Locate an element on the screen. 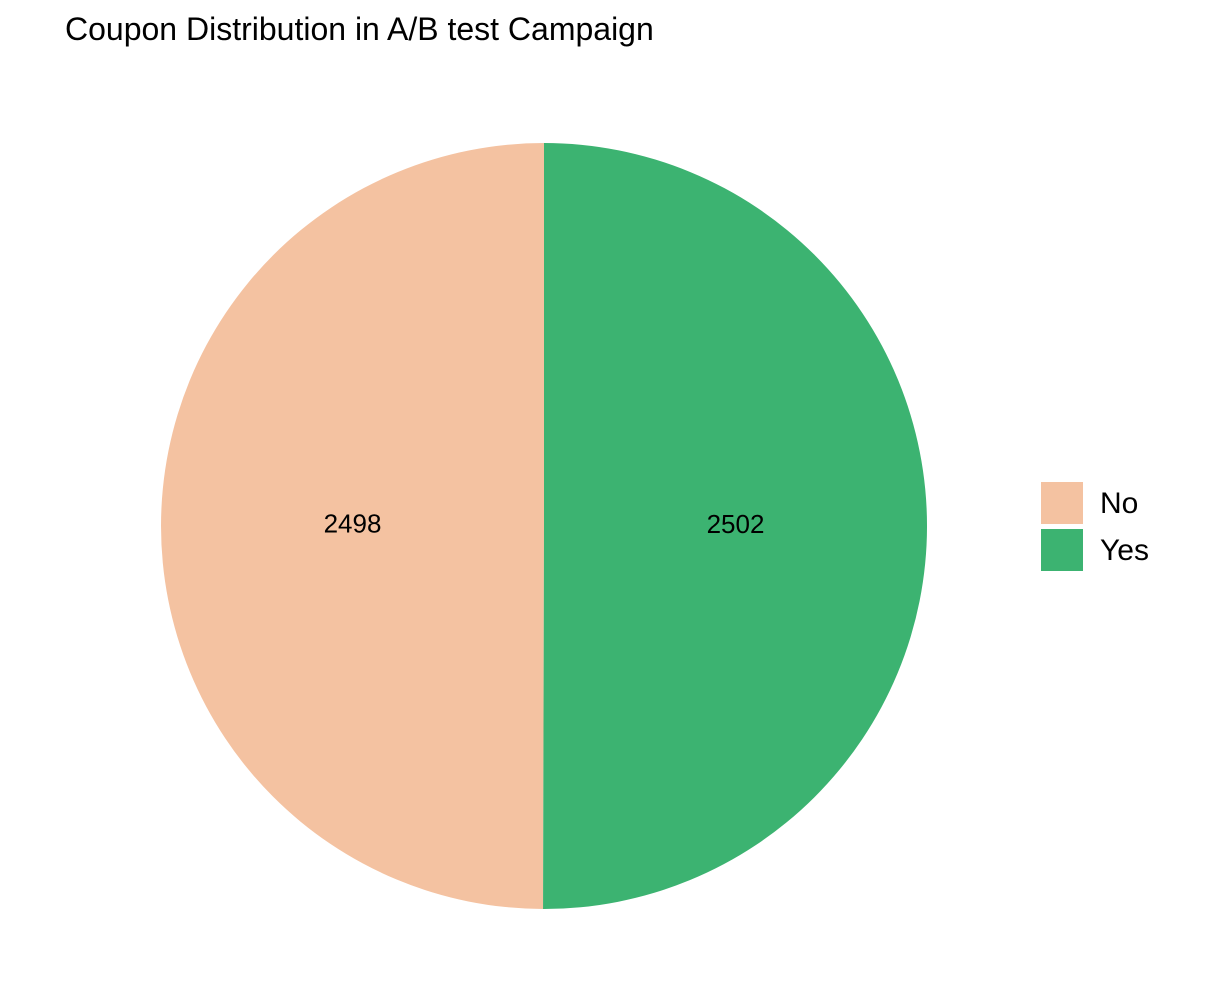  value-label: 2502 is located at coordinates (736, 524).